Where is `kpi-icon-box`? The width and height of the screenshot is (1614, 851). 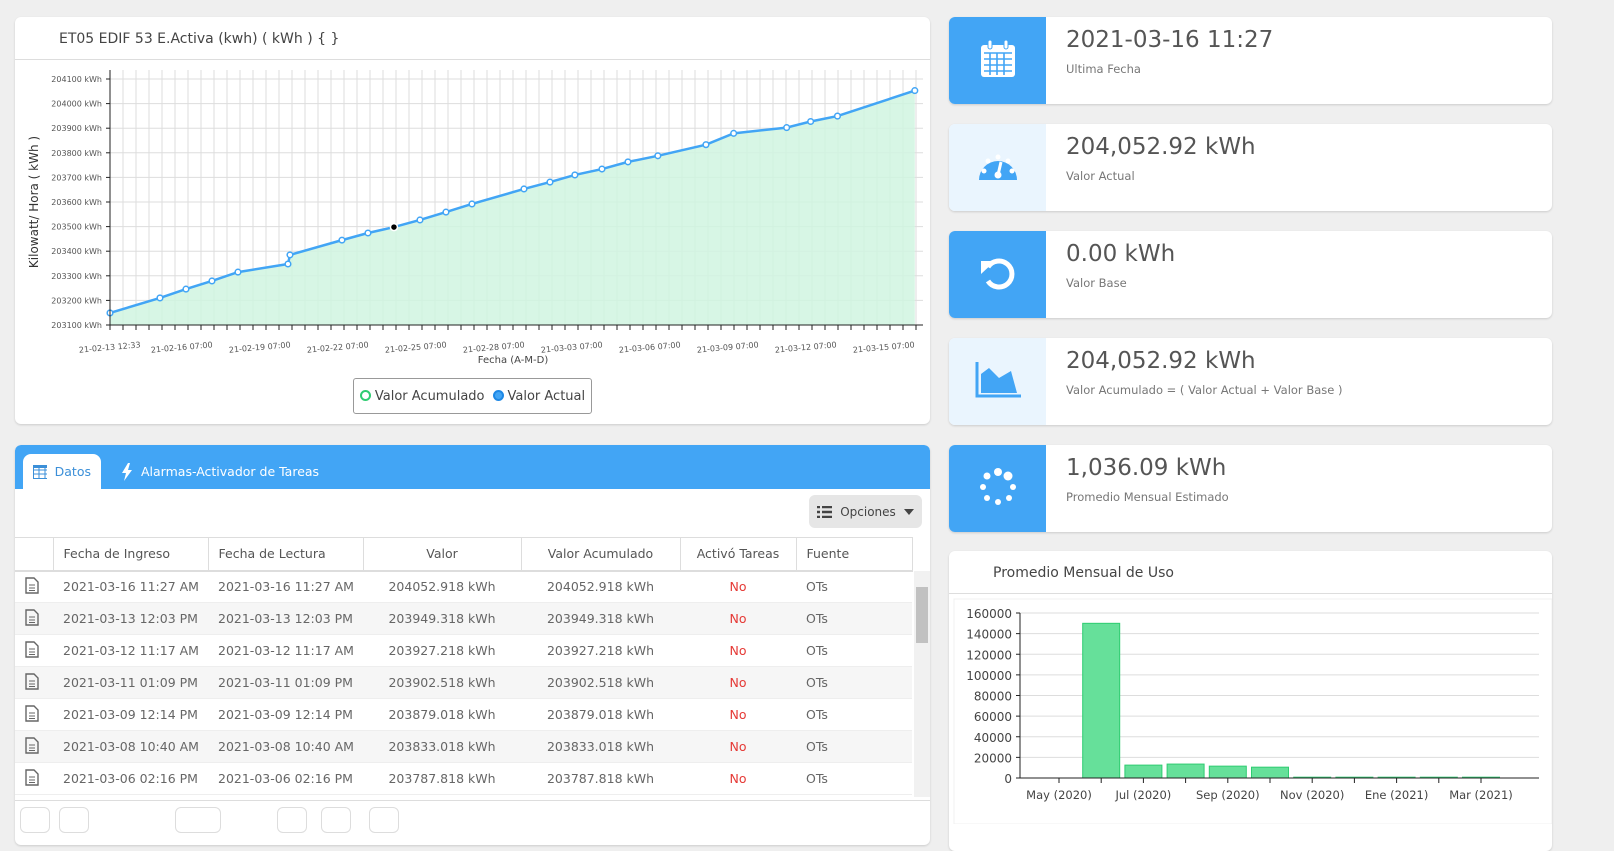
kpi-icon-box is located at coordinates (997, 488).